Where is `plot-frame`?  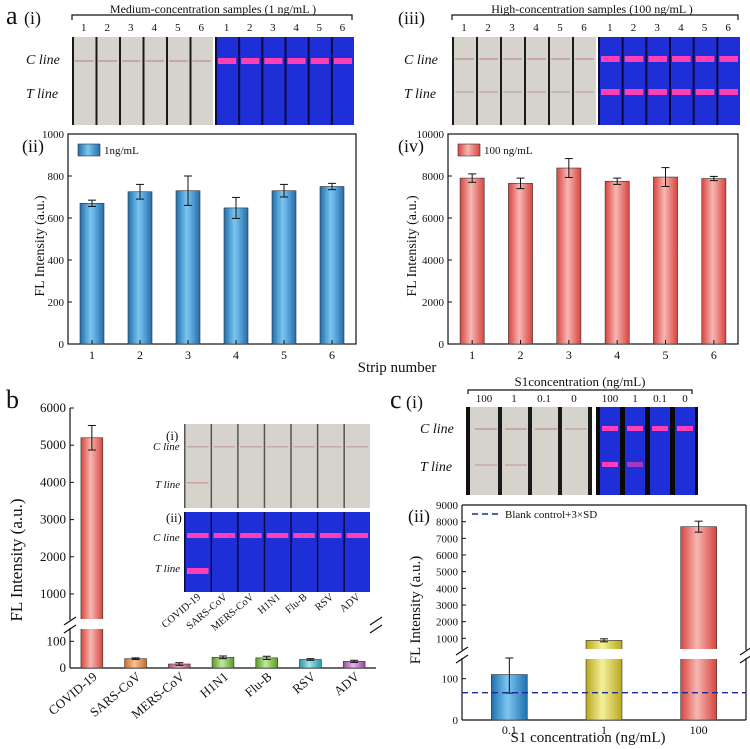
plot-frame is located at coordinates (593, 239).